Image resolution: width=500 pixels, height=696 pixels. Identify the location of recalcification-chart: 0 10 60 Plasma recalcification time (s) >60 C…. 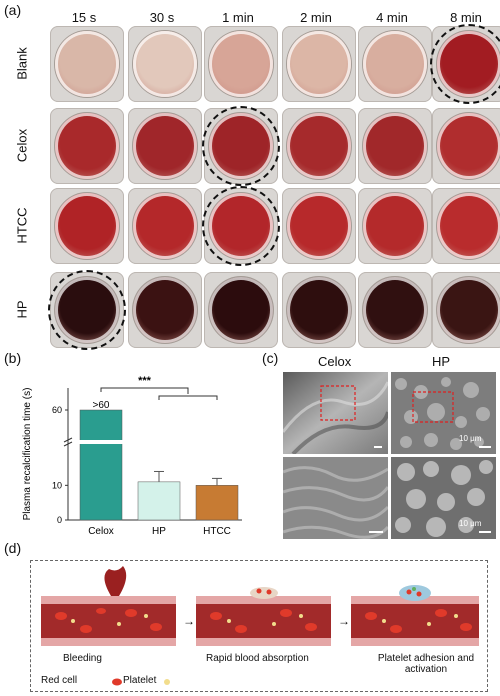
(132, 456).